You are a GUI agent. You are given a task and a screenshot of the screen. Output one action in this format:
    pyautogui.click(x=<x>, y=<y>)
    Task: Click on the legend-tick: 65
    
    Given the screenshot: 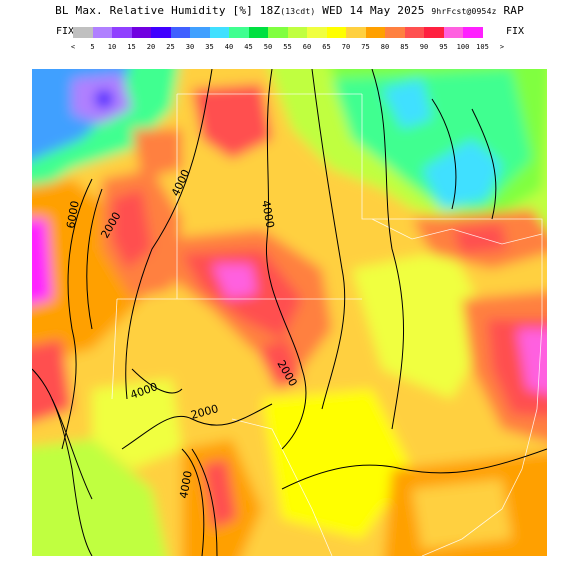 What is the action you would take?
    pyautogui.click(x=326, y=47)
    